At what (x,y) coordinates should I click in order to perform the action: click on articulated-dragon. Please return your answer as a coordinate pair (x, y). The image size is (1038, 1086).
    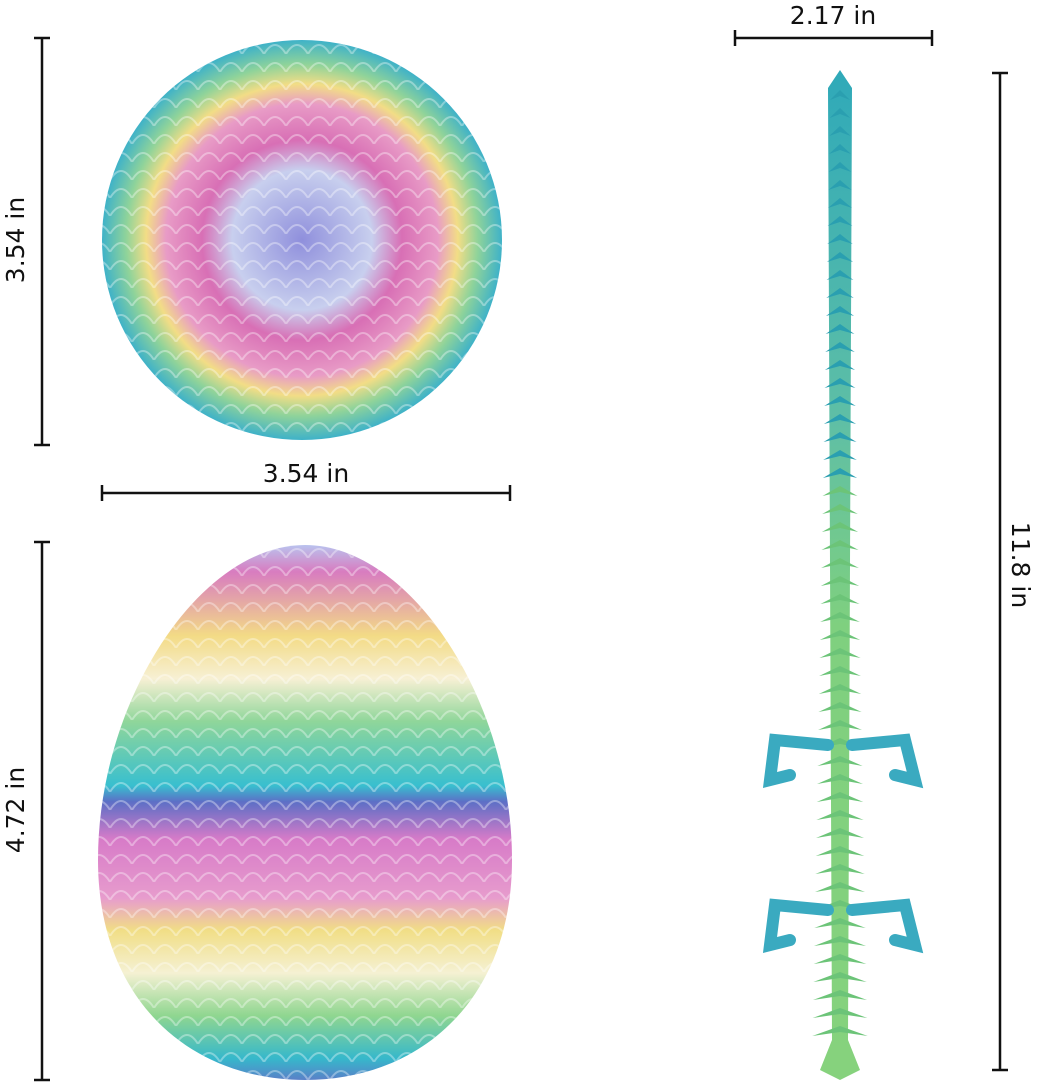
    Looking at the image, I should click on (843, 575).